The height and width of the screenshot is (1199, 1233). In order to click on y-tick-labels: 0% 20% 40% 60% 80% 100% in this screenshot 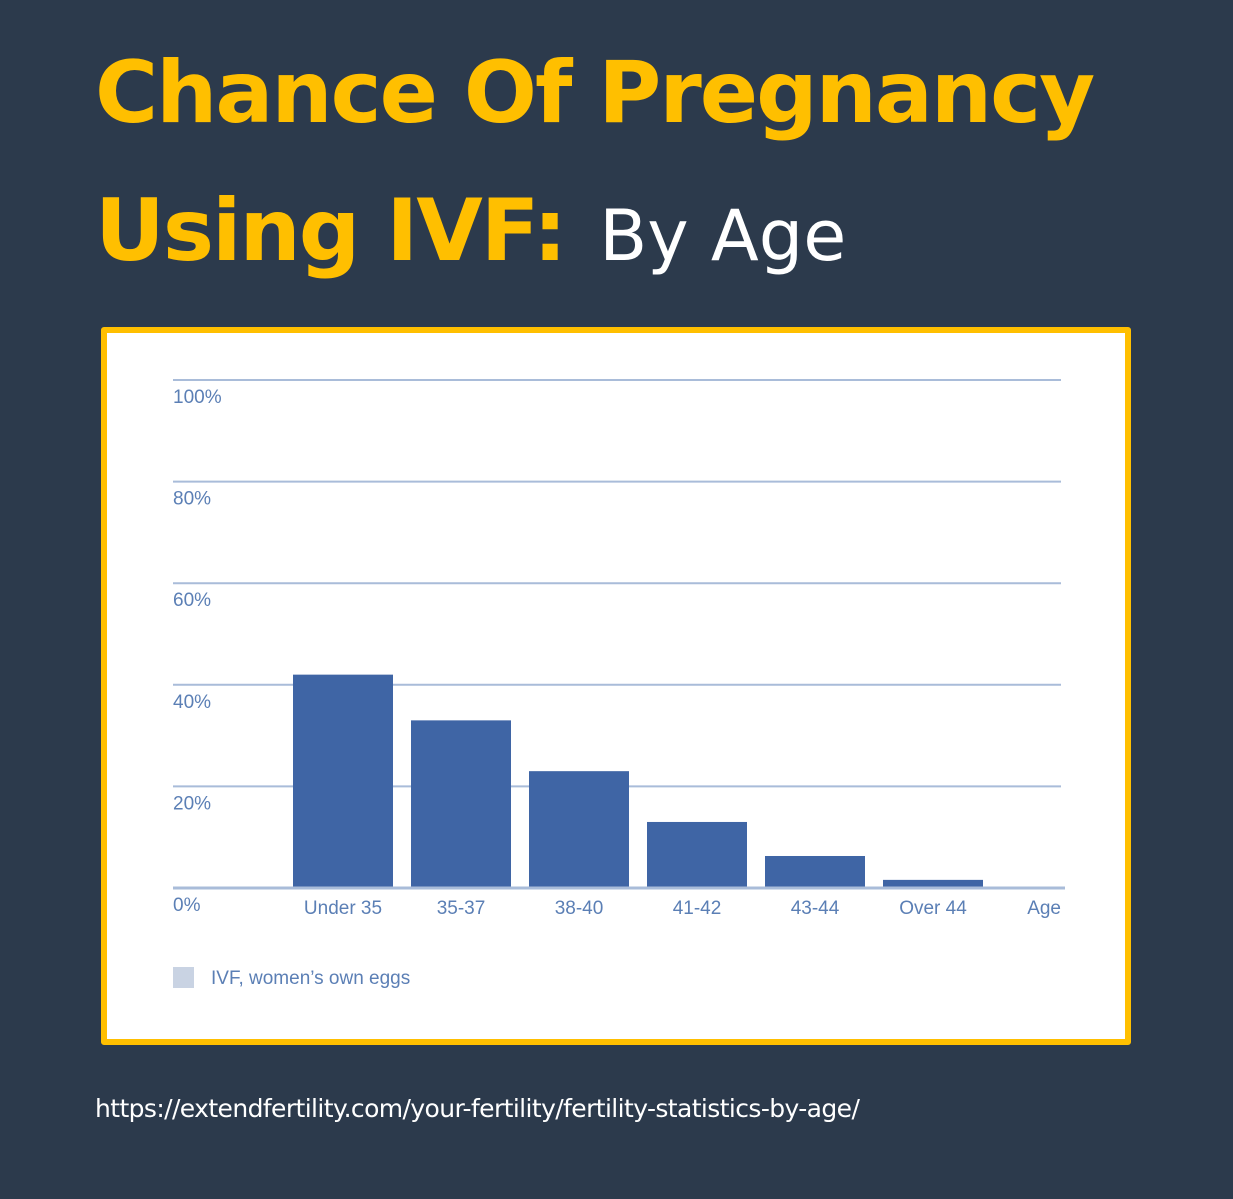, I will do `click(197, 651)`.